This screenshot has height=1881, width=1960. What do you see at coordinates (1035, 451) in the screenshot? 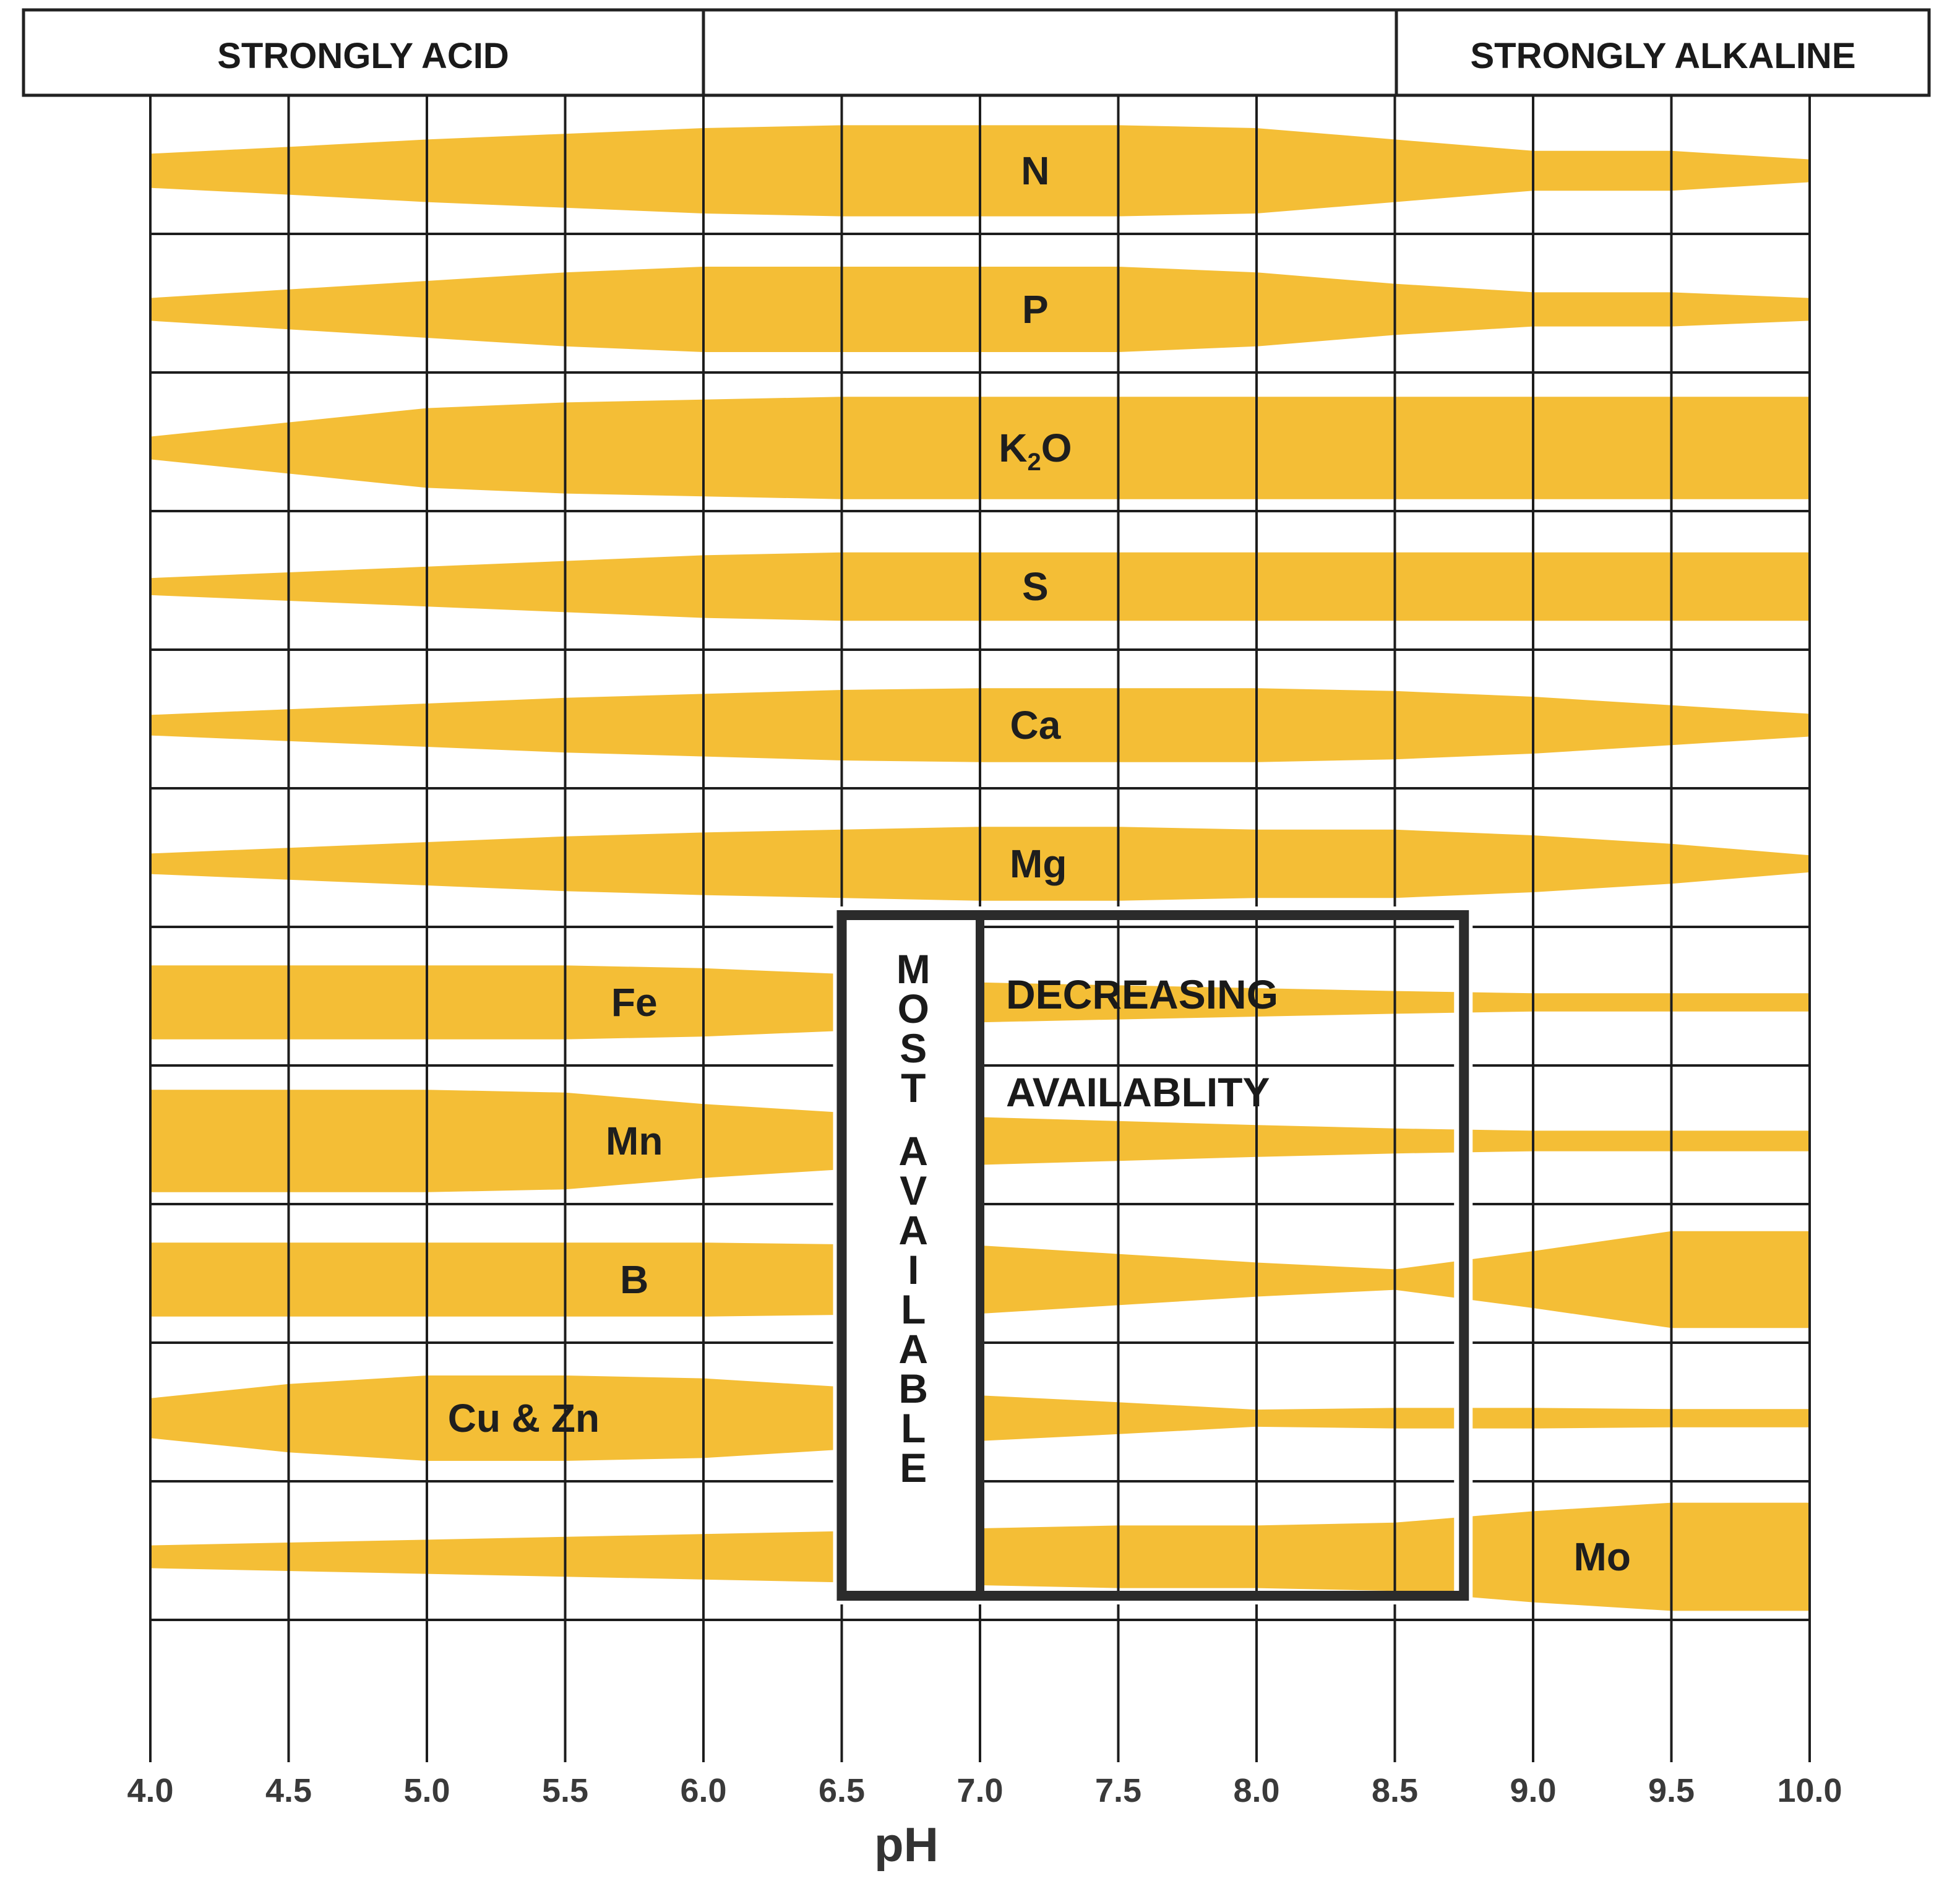
I see `label-k2o: K2O` at bounding box center [1035, 451].